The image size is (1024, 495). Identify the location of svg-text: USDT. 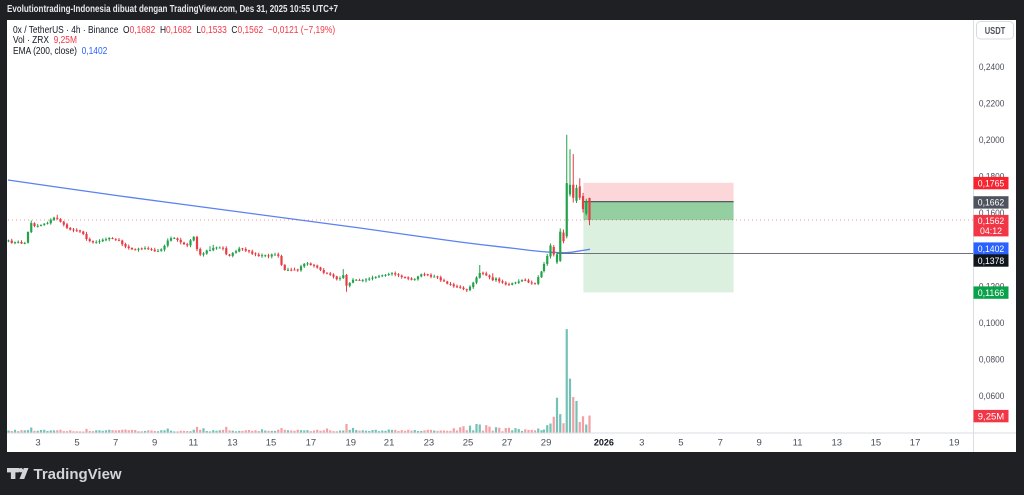
(995, 31).